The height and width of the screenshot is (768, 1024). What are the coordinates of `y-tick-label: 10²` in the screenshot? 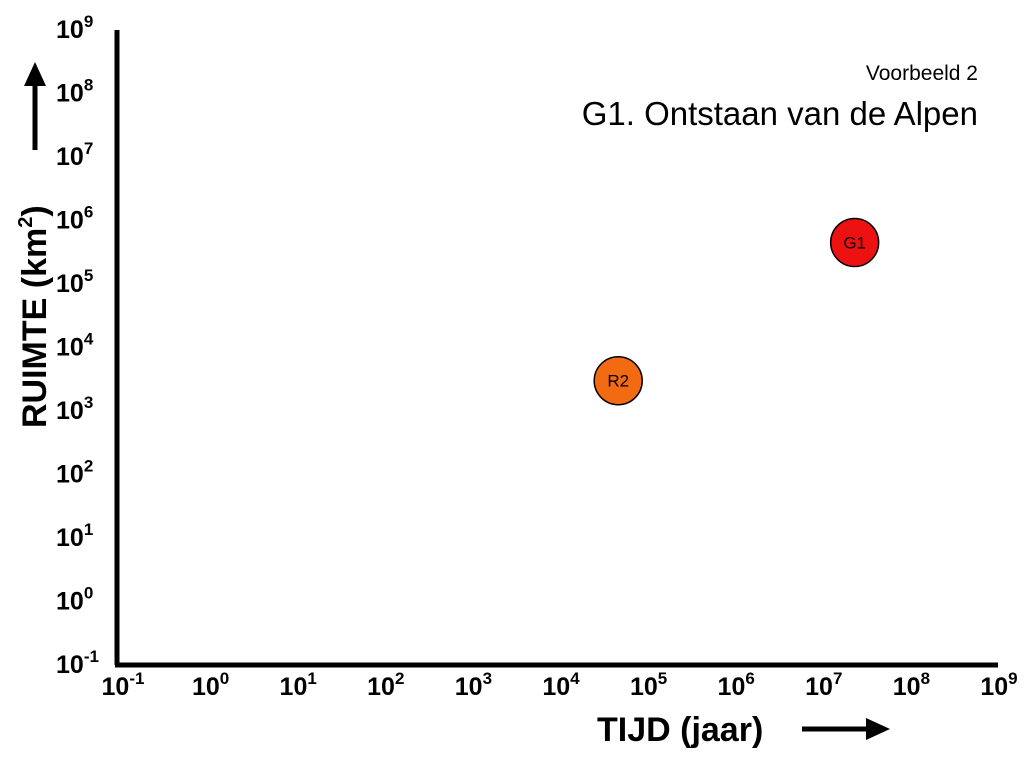 It's located at (74, 473).